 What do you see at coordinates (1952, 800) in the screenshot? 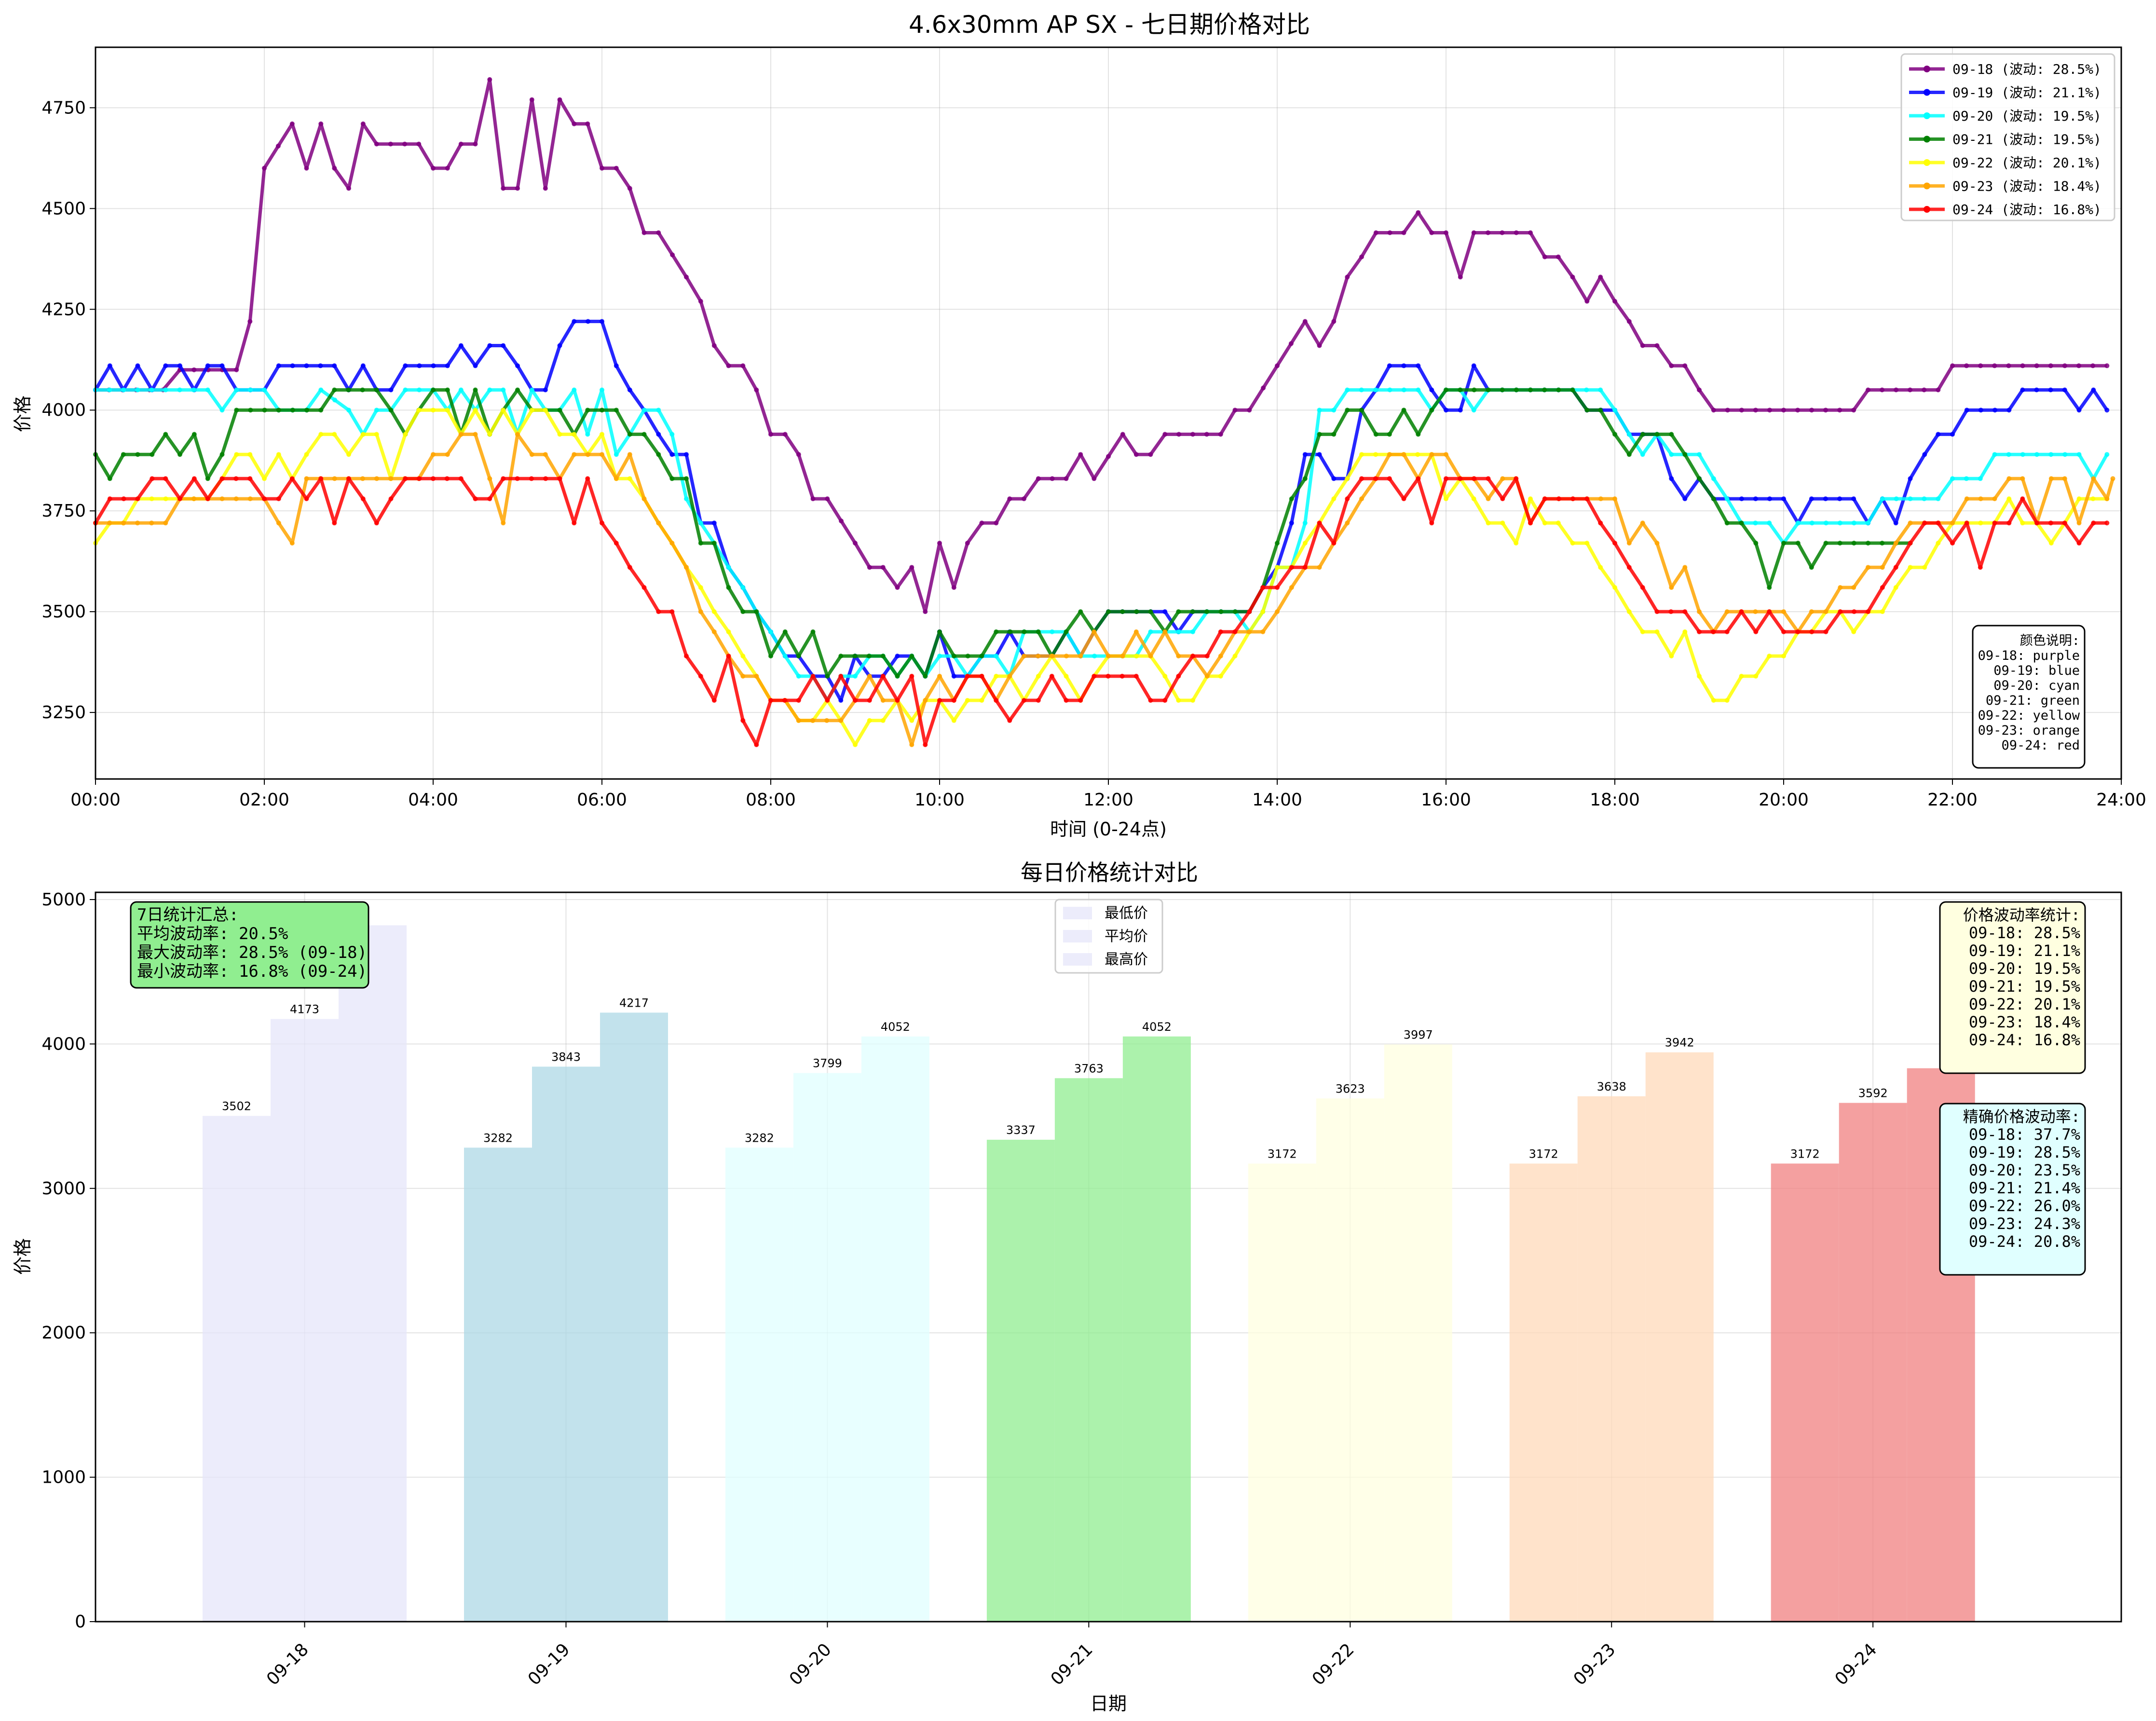
I see `x-tick-label: 22:00` at bounding box center [1952, 800].